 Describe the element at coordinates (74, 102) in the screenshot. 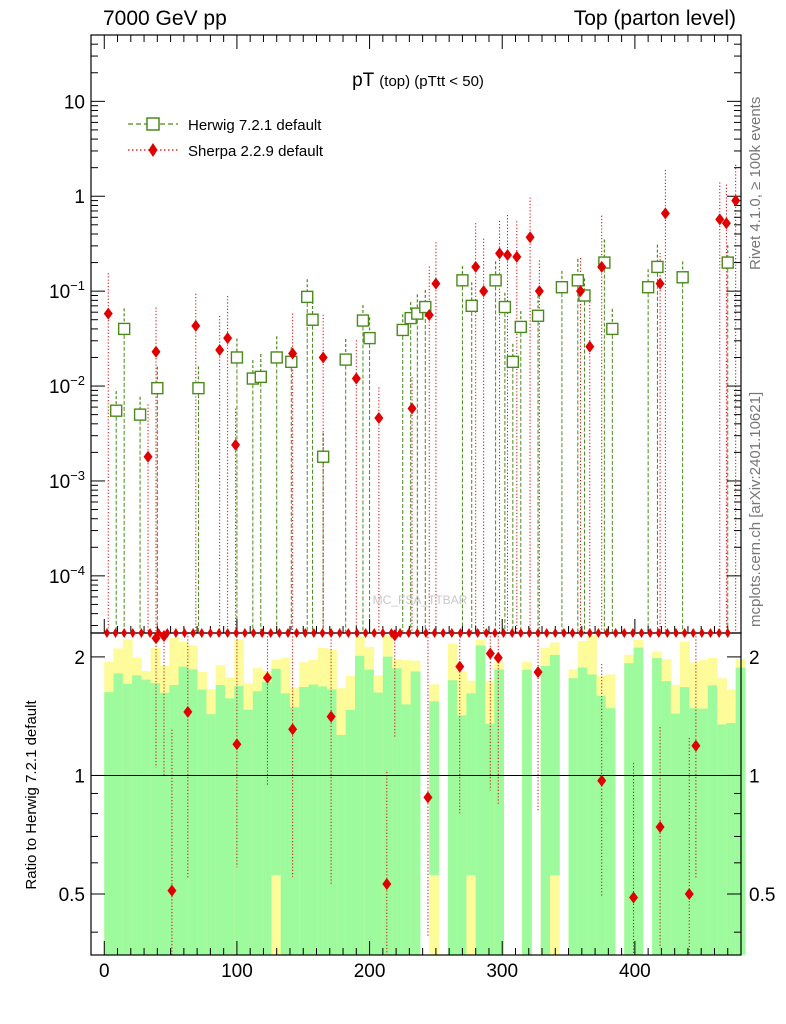

I see `y-tick-label: 10` at that location.